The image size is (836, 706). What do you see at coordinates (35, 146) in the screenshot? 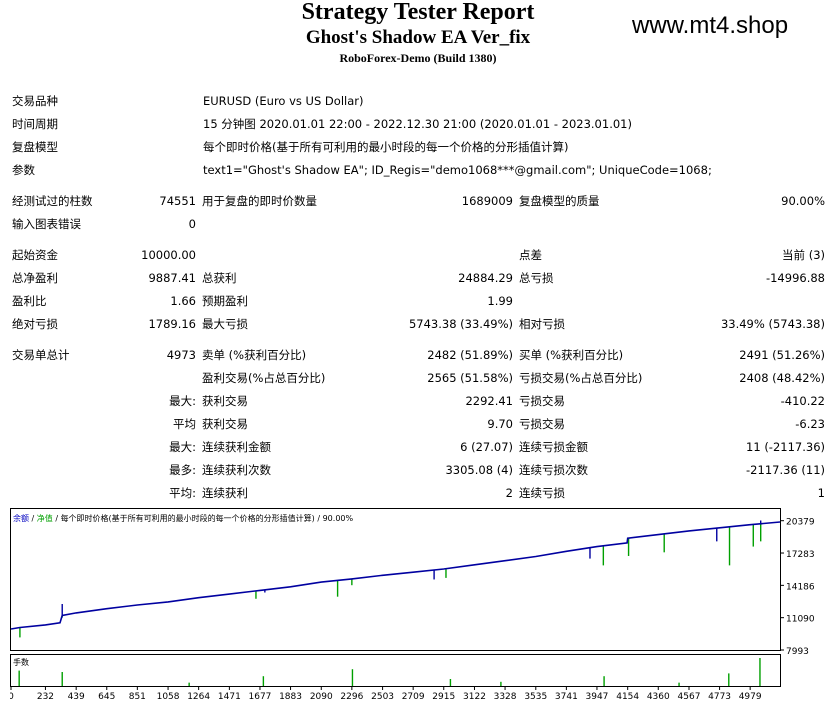
I see `model-label: 复盘模型` at bounding box center [35, 146].